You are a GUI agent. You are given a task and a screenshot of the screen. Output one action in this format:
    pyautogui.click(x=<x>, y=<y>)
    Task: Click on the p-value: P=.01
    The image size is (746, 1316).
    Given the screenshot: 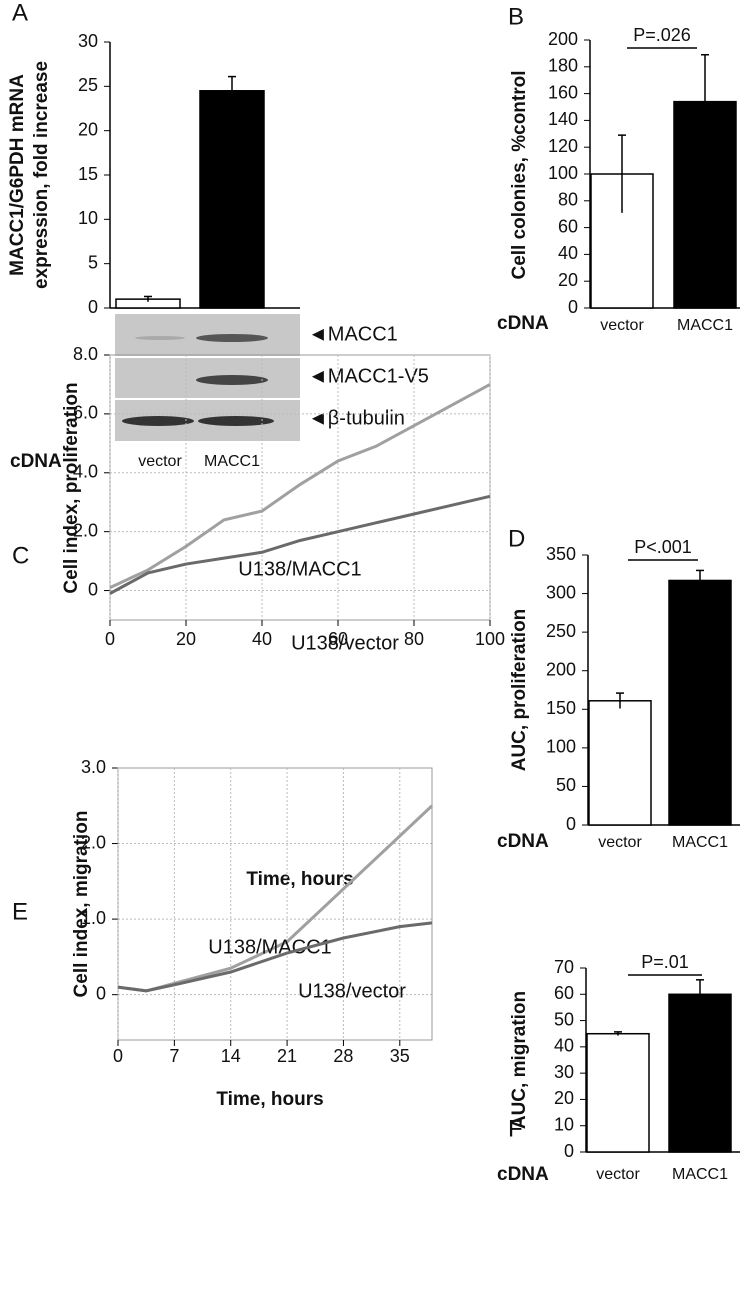 What is the action you would take?
    pyautogui.click(x=665, y=962)
    